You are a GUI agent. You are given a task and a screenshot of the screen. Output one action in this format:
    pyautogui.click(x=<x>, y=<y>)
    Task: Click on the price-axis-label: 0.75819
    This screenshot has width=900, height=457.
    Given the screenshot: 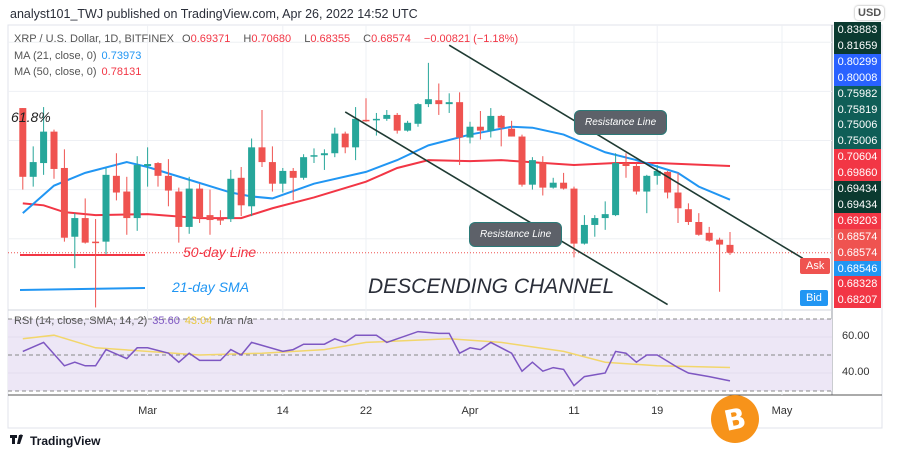 What is the action you would take?
    pyautogui.click(x=857, y=109)
    